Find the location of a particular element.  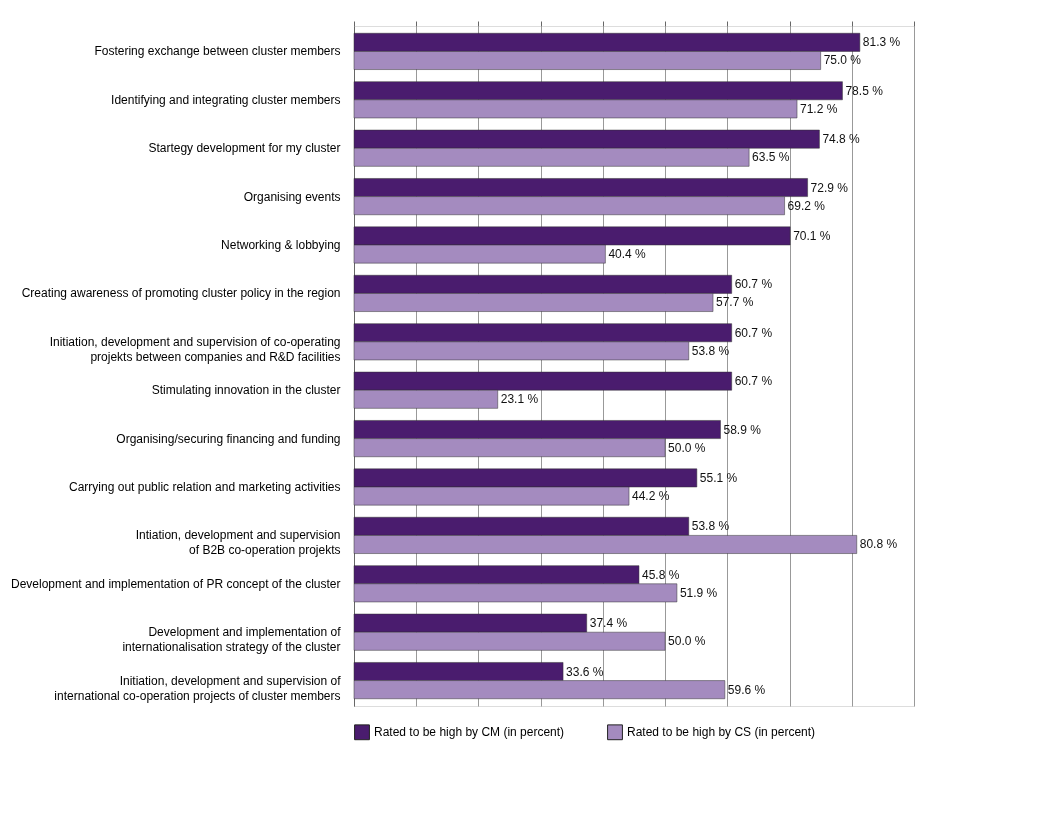

data-label: 51.9 % is located at coordinates (698, 592).